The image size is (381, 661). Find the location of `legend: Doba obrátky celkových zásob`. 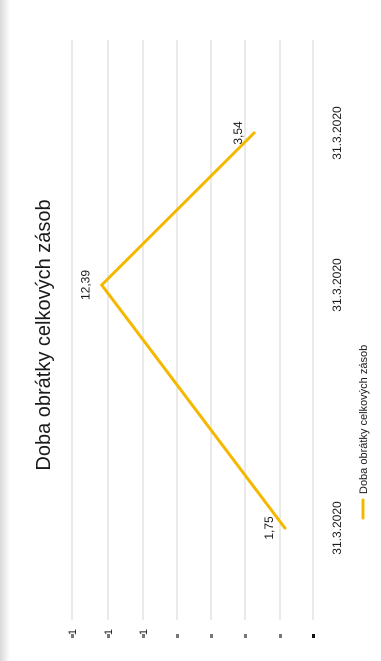

legend: Doba obrátky celkových zásob is located at coordinates (364, 432).